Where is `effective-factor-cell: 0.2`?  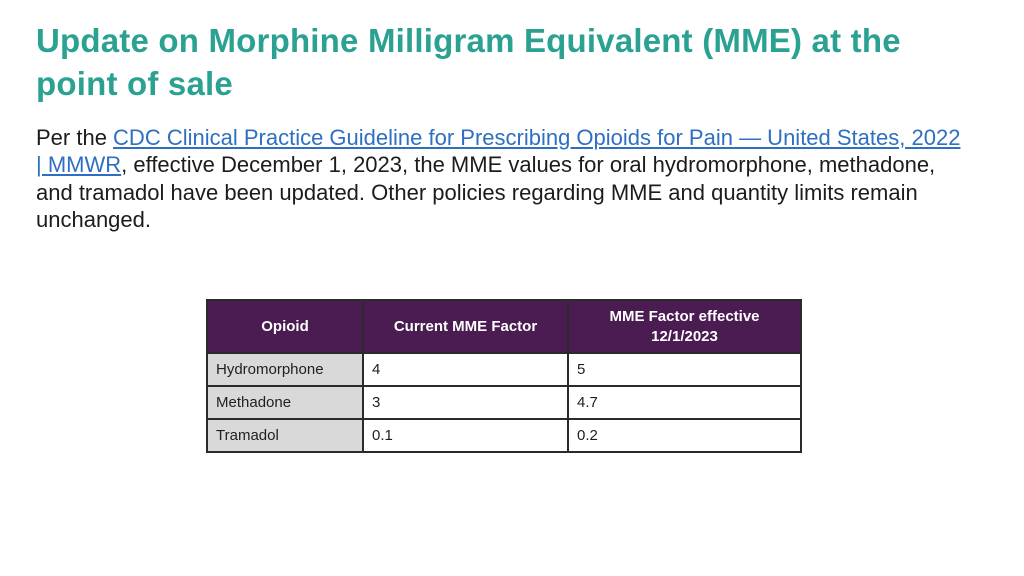 effective-factor-cell: 0.2 is located at coordinates (684, 435).